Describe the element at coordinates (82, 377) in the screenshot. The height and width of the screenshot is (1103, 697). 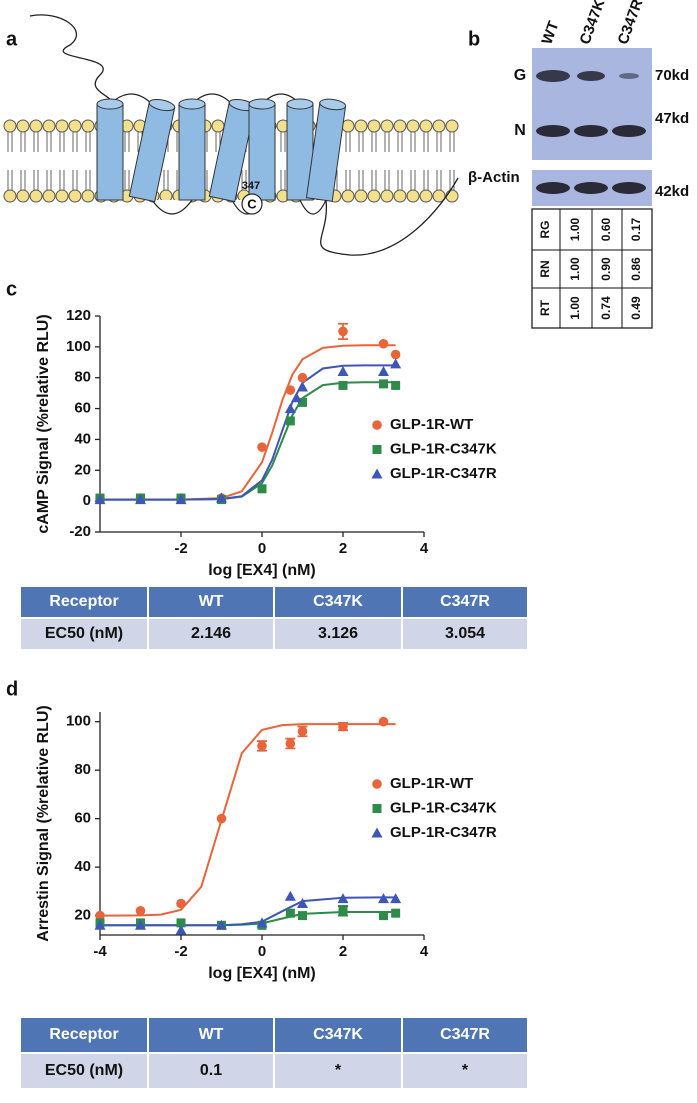
I see `y-tick-label: 80` at that location.